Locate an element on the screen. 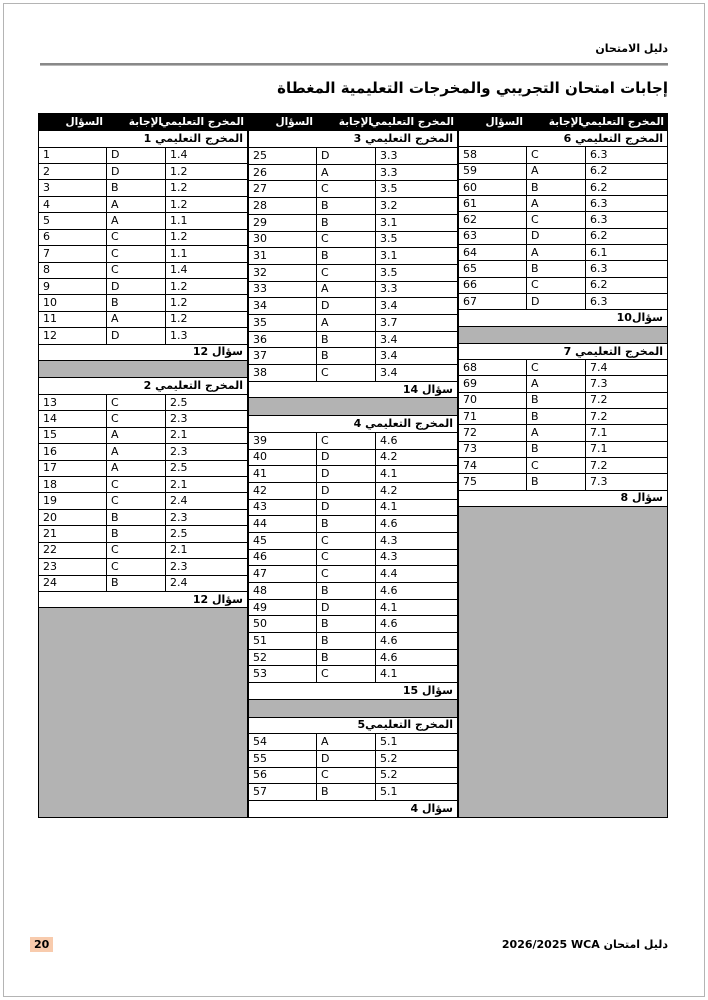 This screenshot has height=1000, width=708. question-row: 6.3 A 61 is located at coordinates (563, 204).